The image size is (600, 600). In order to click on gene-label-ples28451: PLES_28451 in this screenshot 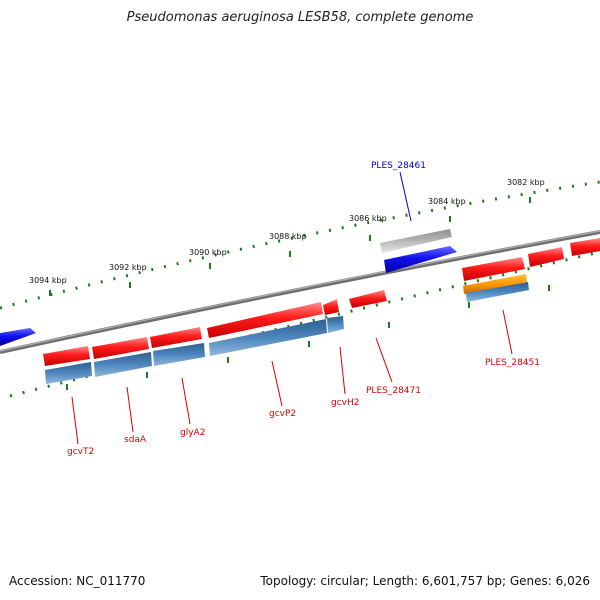, I will do `click(512, 363)`.